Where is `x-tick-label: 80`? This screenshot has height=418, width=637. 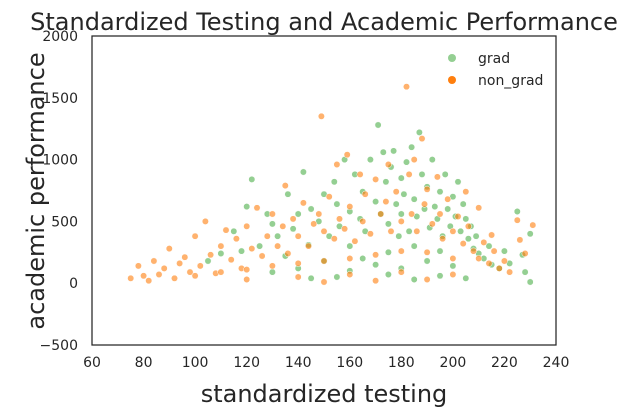
x-tick-label: 80 is located at coordinates (144, 363).